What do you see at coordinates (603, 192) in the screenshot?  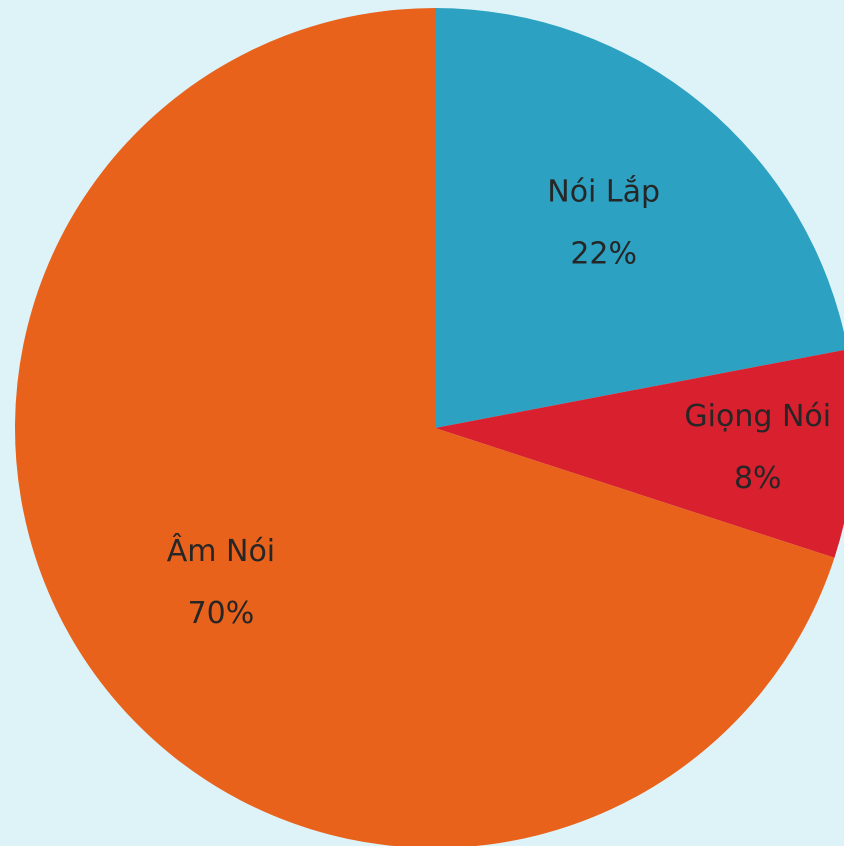 I see `slice-label: Nói Lắp` at bounding box center [603, 192].